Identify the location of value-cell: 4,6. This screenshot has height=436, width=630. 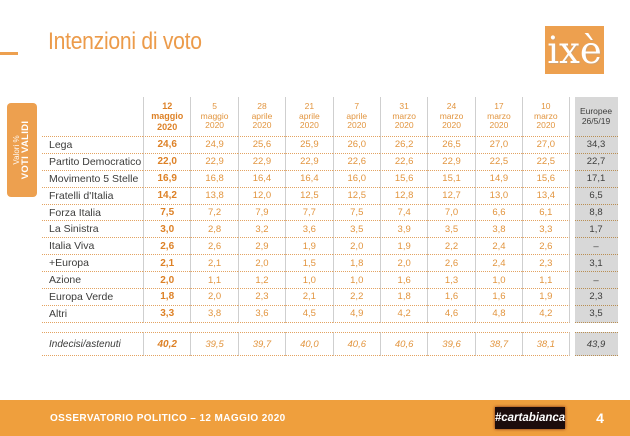
(451, 314).